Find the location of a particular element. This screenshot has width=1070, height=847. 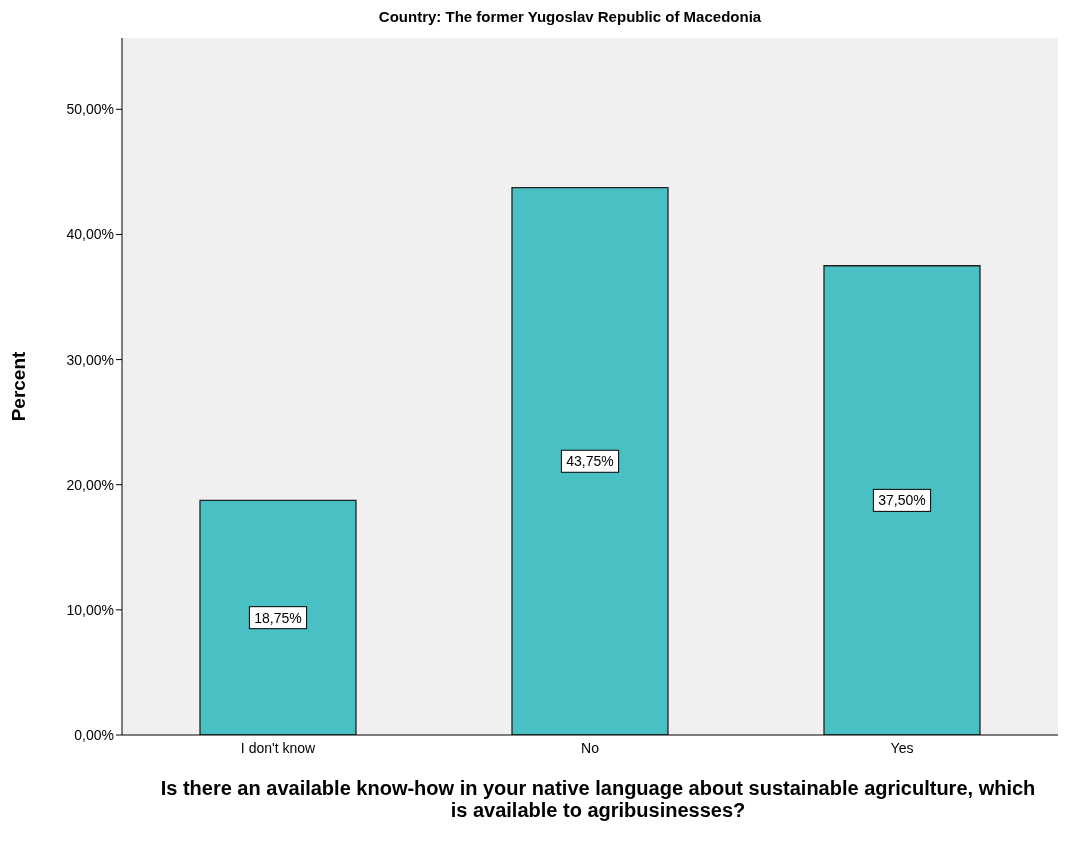

data-label: 37,50% is located at coordinates (902, 500).